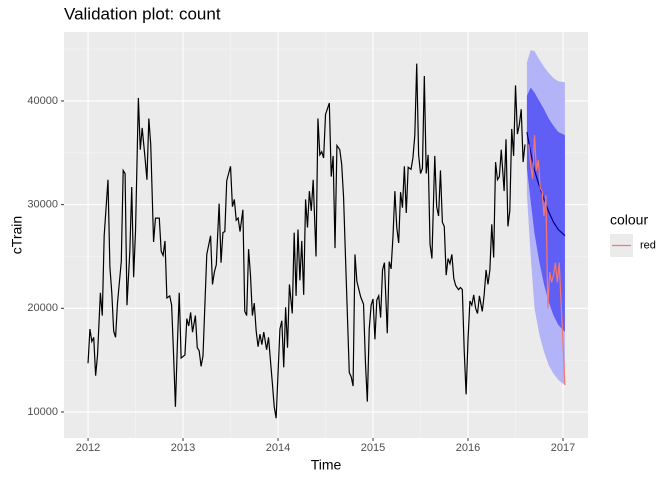 This screenshot has width=672, height=480. What do you see at coordinates (629, 220) in the screenshot?
I see `legend-title: colour` at bounding box center [629, 220].